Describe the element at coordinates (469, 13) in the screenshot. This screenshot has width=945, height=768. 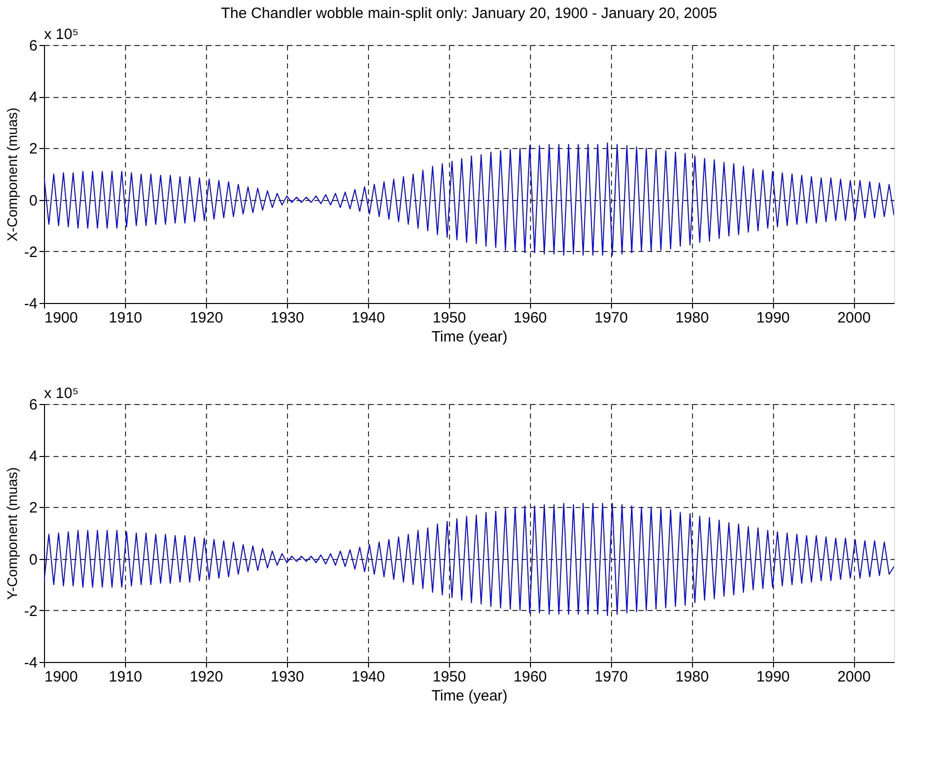
I see `chart-title: The Chandler wobble main-split only: January 20, 1900 - January 20, 2005` at that location.